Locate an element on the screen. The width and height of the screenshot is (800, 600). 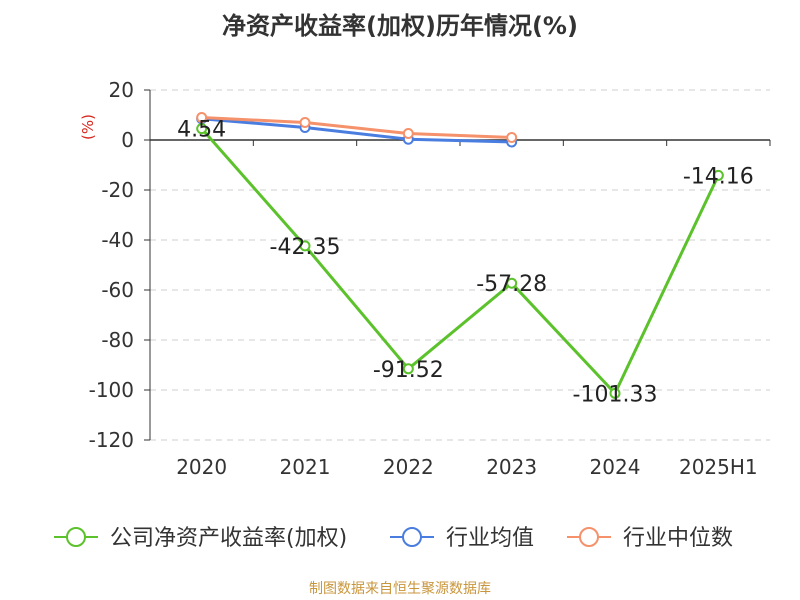
x-tick-label: 2021 is located at coordinates (305, 467).